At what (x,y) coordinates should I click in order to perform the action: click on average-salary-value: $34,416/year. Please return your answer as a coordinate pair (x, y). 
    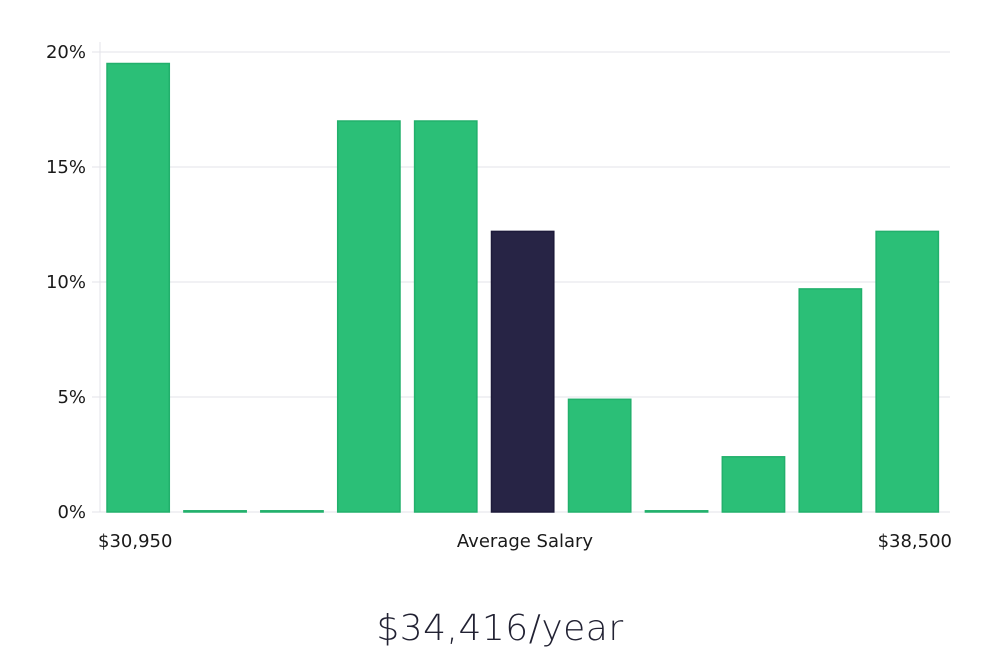
    Looking at the image, I should click on (500, 628).